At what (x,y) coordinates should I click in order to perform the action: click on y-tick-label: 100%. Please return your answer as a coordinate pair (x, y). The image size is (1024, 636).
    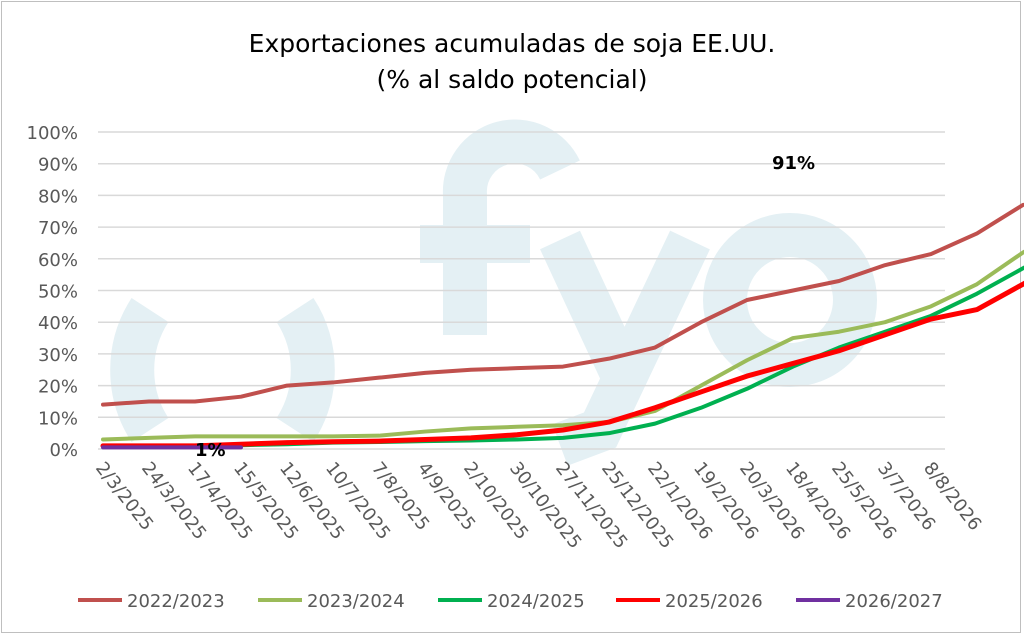
    Looking at the image, I should click on (52, 133).